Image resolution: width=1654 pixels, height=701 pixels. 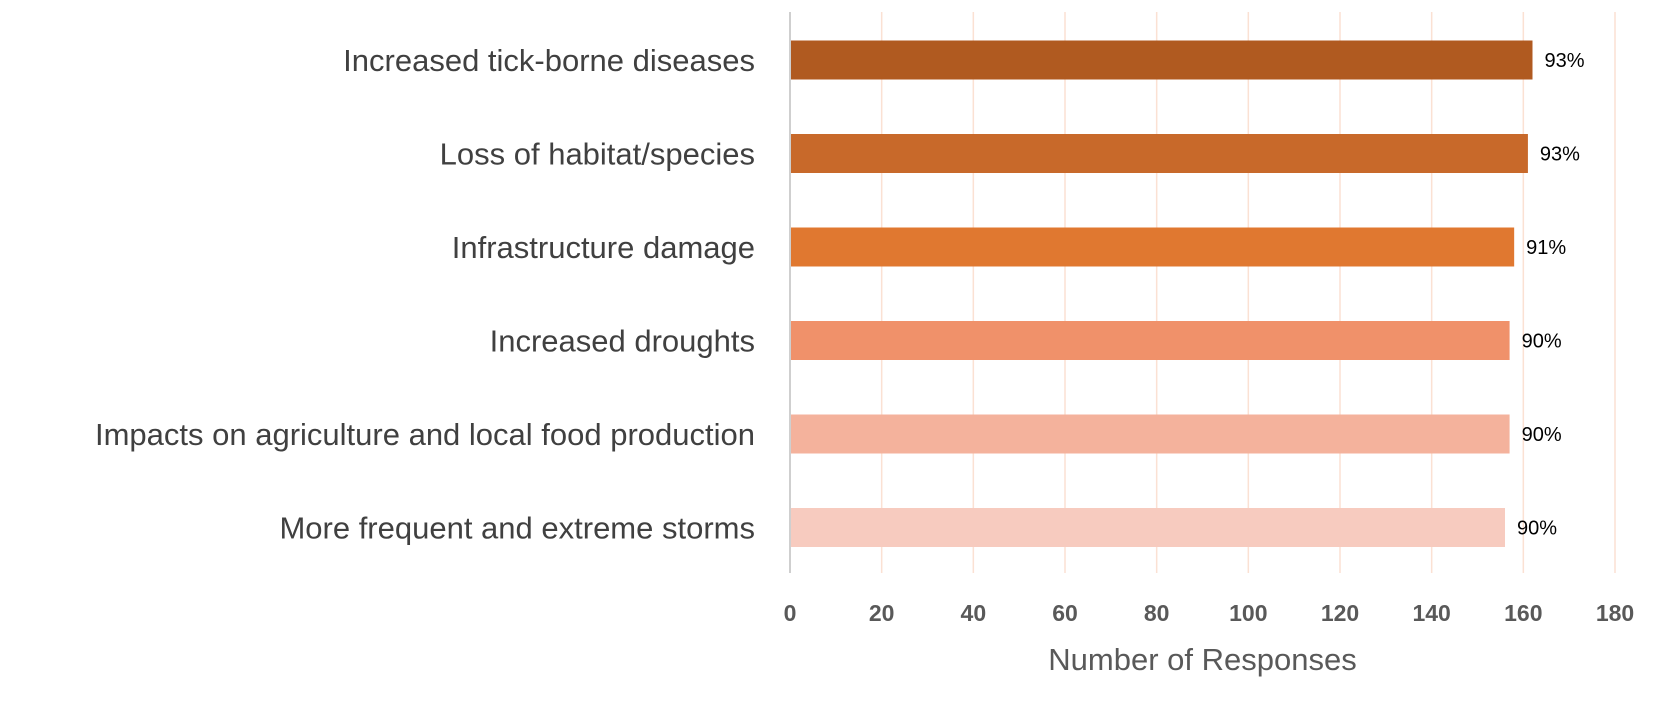 I want to click on x-tick-label: 60, so click(x=1065, y=613).